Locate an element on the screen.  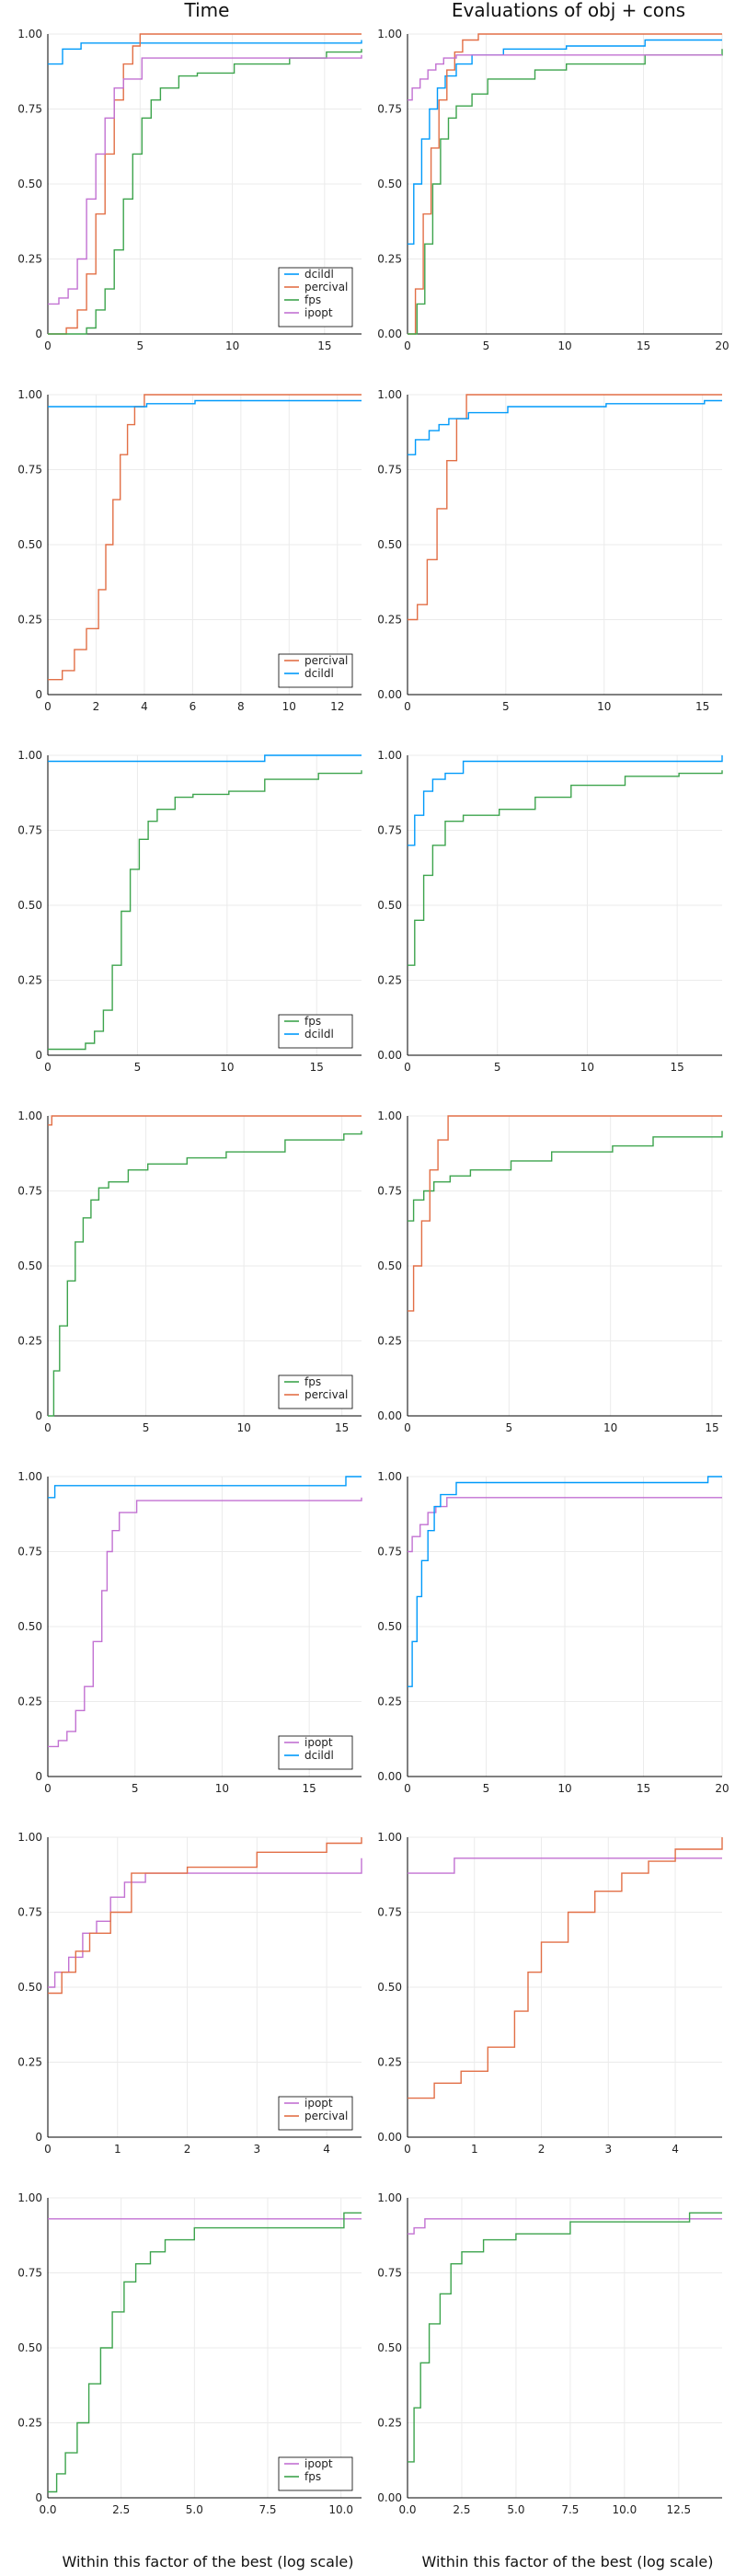
column-title-time: Time is located at coordinates (207, 10).